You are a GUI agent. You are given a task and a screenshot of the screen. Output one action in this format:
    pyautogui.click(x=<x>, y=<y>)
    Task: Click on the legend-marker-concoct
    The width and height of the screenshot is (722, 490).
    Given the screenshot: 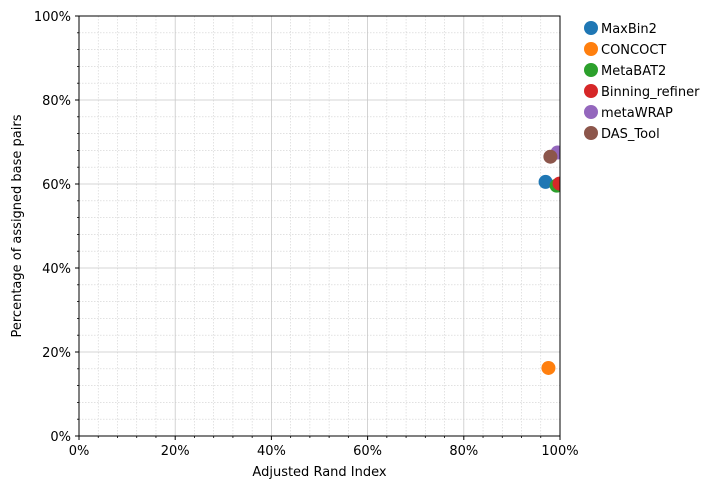 What is the action you would take?
    pyautogui.click(x=591, y=49)
    